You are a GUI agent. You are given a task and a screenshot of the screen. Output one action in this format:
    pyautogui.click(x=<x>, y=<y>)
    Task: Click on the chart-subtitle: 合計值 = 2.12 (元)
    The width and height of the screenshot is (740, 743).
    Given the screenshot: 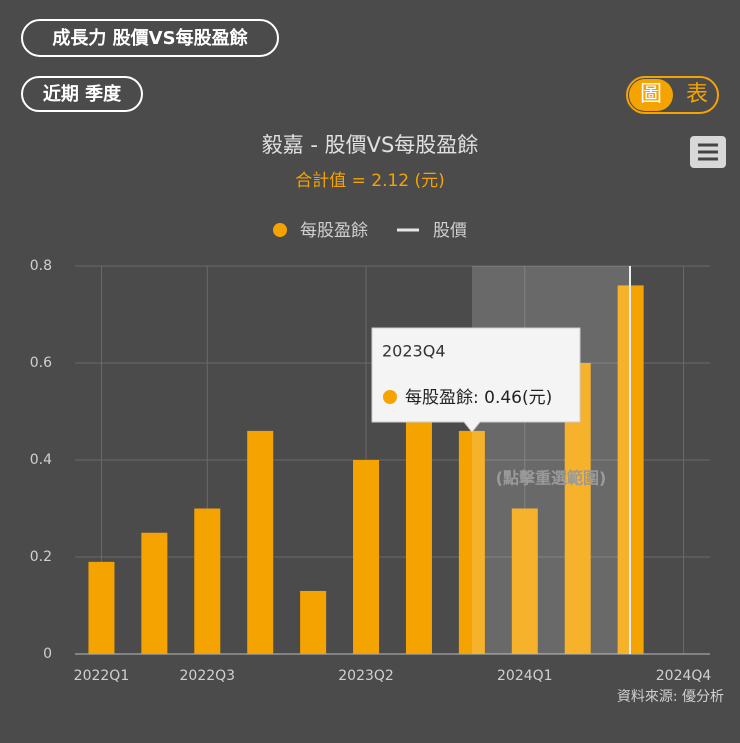 What is the action you would take?
    pyautogui.click(x=370, y=181)
    